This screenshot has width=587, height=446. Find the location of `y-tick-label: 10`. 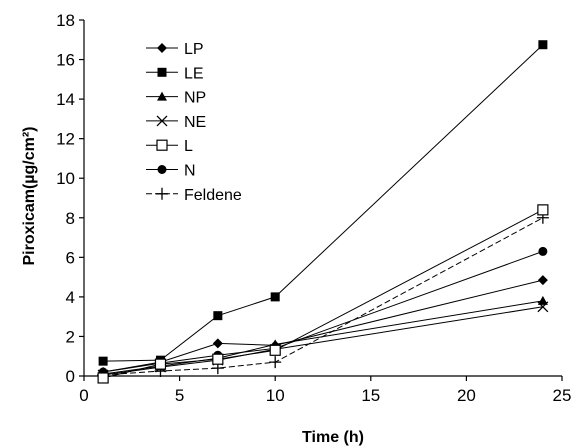

y-tick-label: 10 is located at coordinates (65, 178).